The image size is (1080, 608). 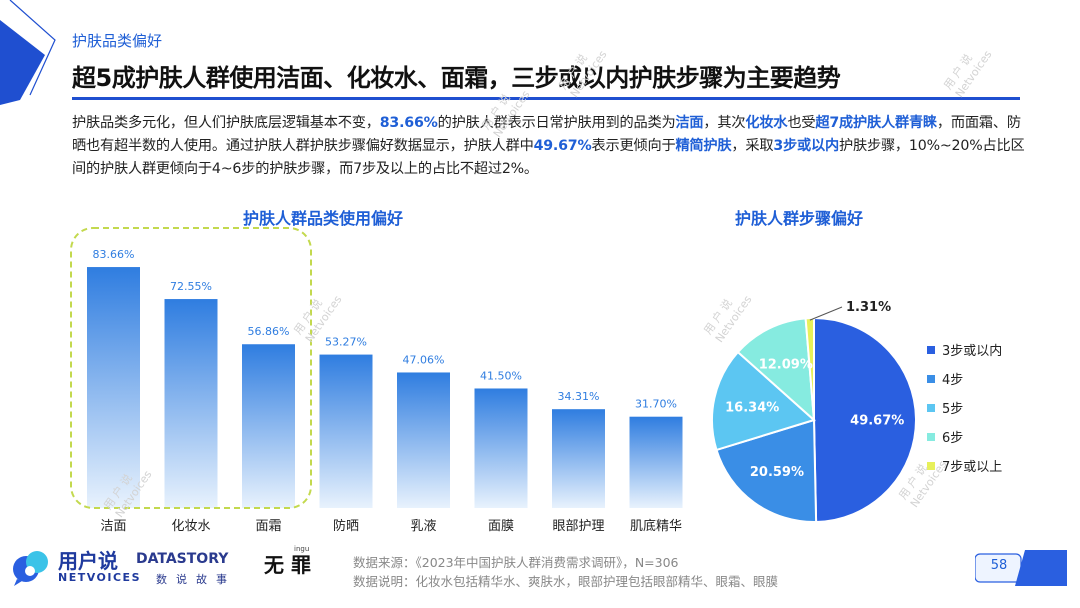 I want to click on x-tick-label: 眼部护理, so click(x=578, y=526).